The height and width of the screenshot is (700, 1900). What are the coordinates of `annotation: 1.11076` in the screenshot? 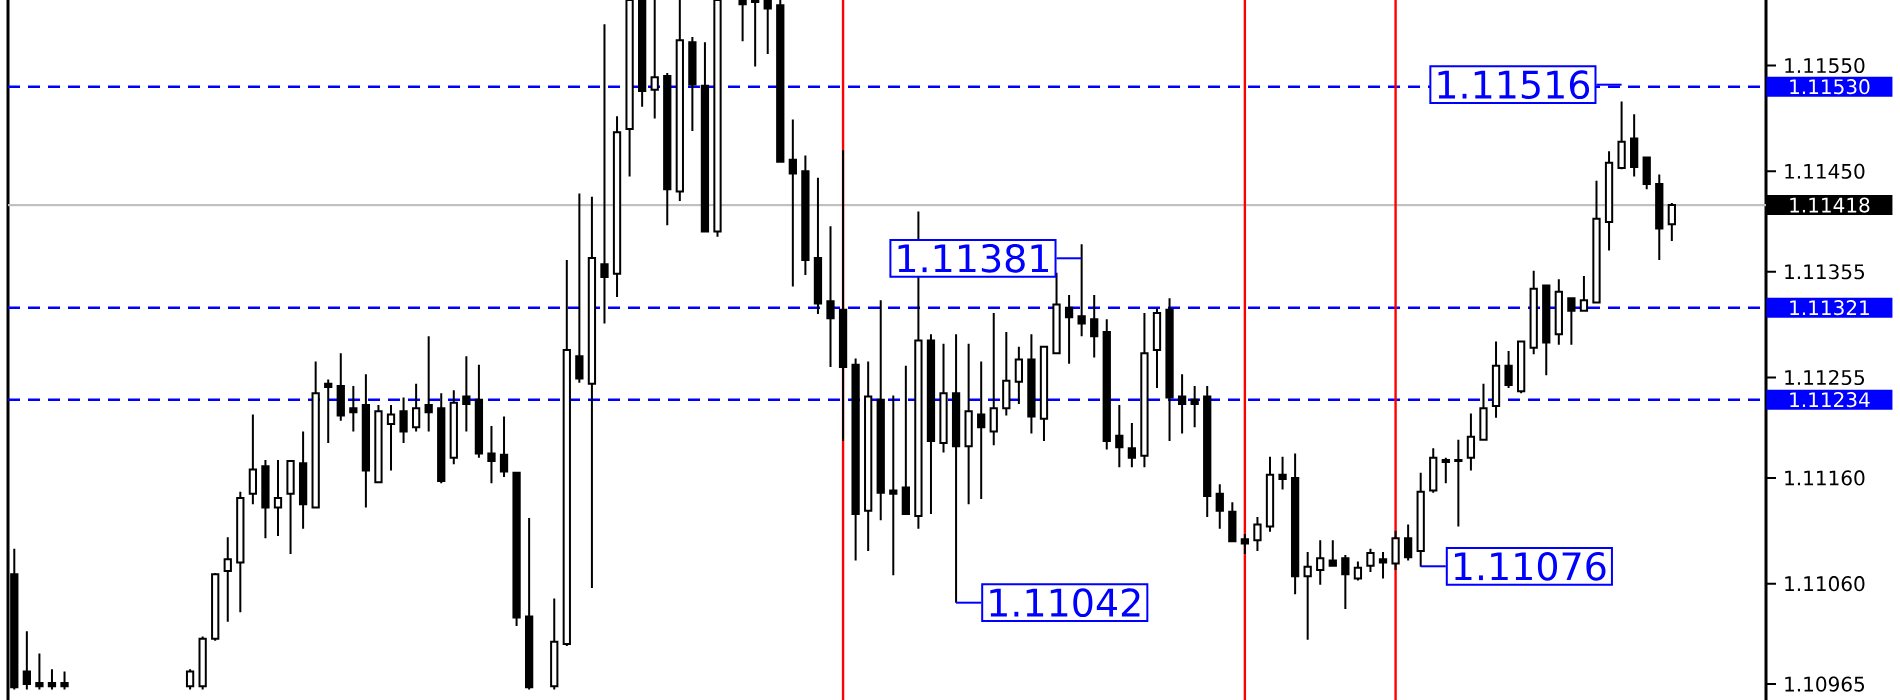 It's located at (1530, 566).